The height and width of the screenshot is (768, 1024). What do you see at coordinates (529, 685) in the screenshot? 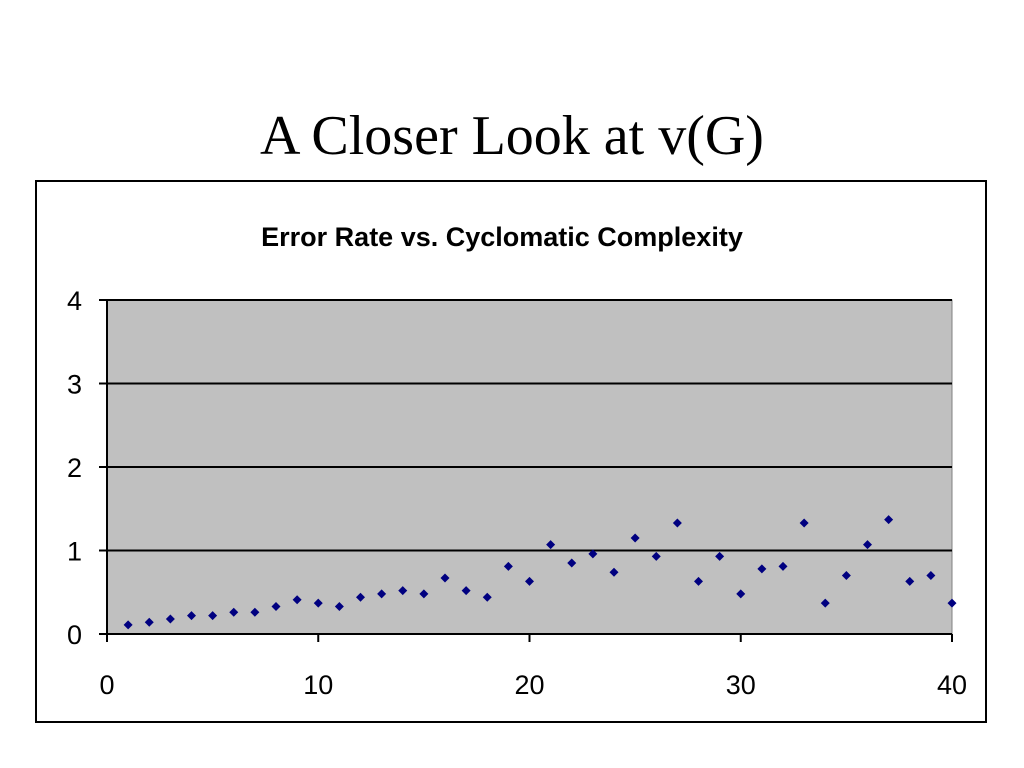
I see `x-tick-label: 20` at bounding box center [529, 685].